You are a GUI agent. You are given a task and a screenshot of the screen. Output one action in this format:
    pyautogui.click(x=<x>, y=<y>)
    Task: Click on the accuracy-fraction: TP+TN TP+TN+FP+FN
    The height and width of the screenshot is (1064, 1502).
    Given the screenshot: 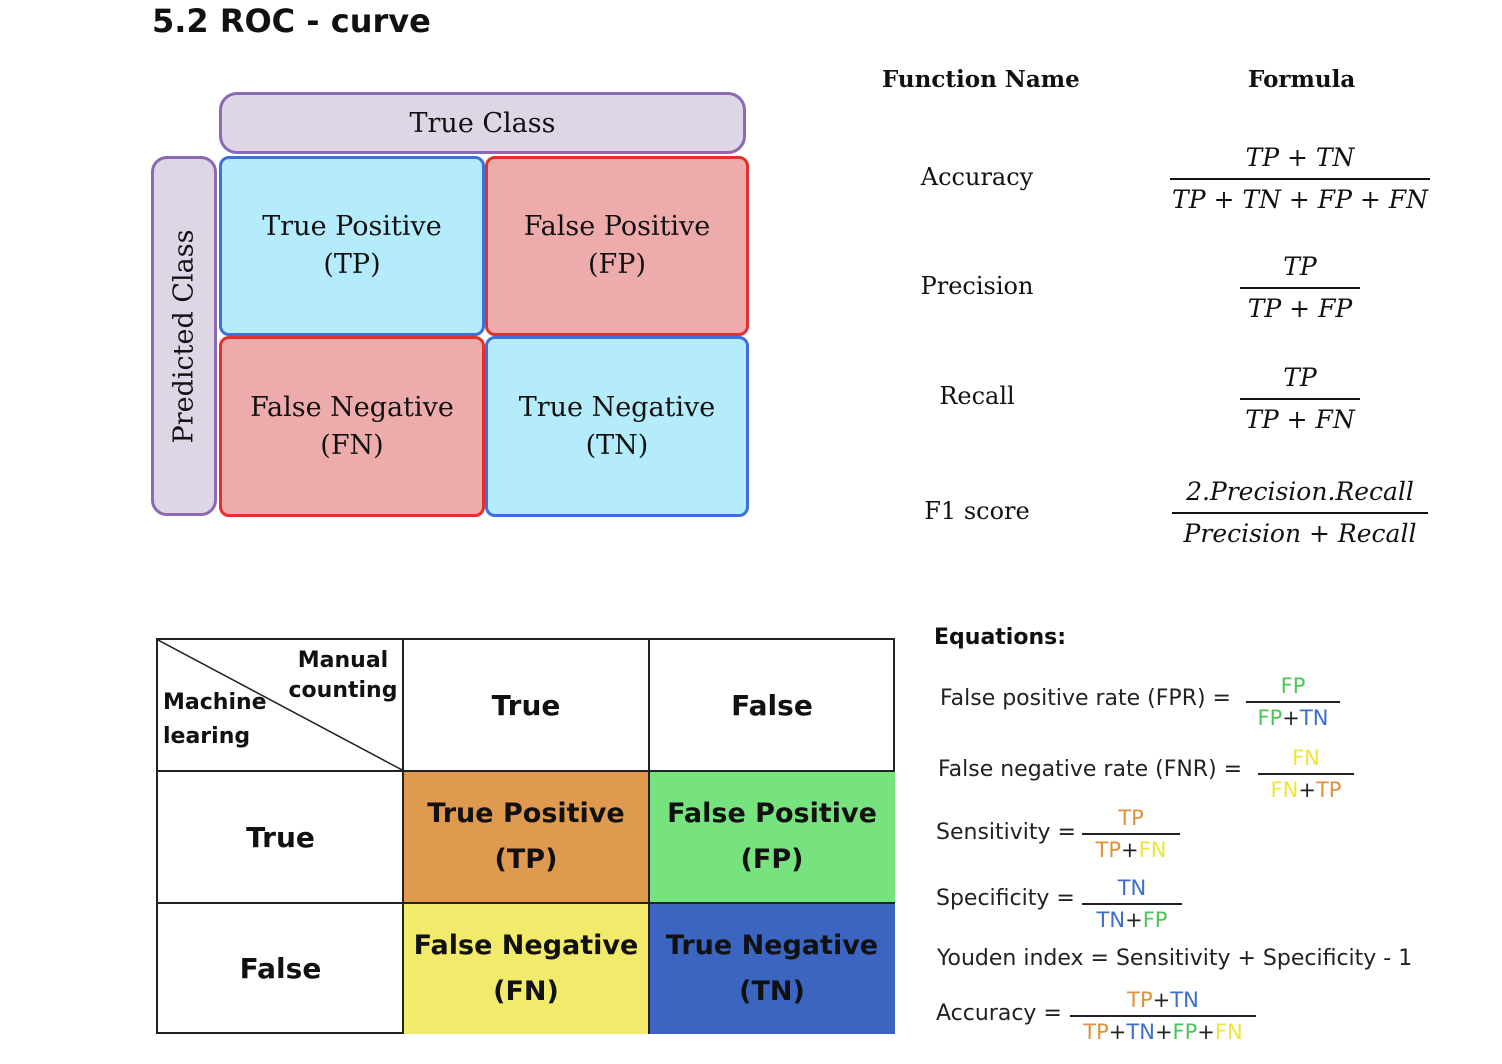 What is the action you would take?
    pyautogui.click(x=1163, y=1016)
    